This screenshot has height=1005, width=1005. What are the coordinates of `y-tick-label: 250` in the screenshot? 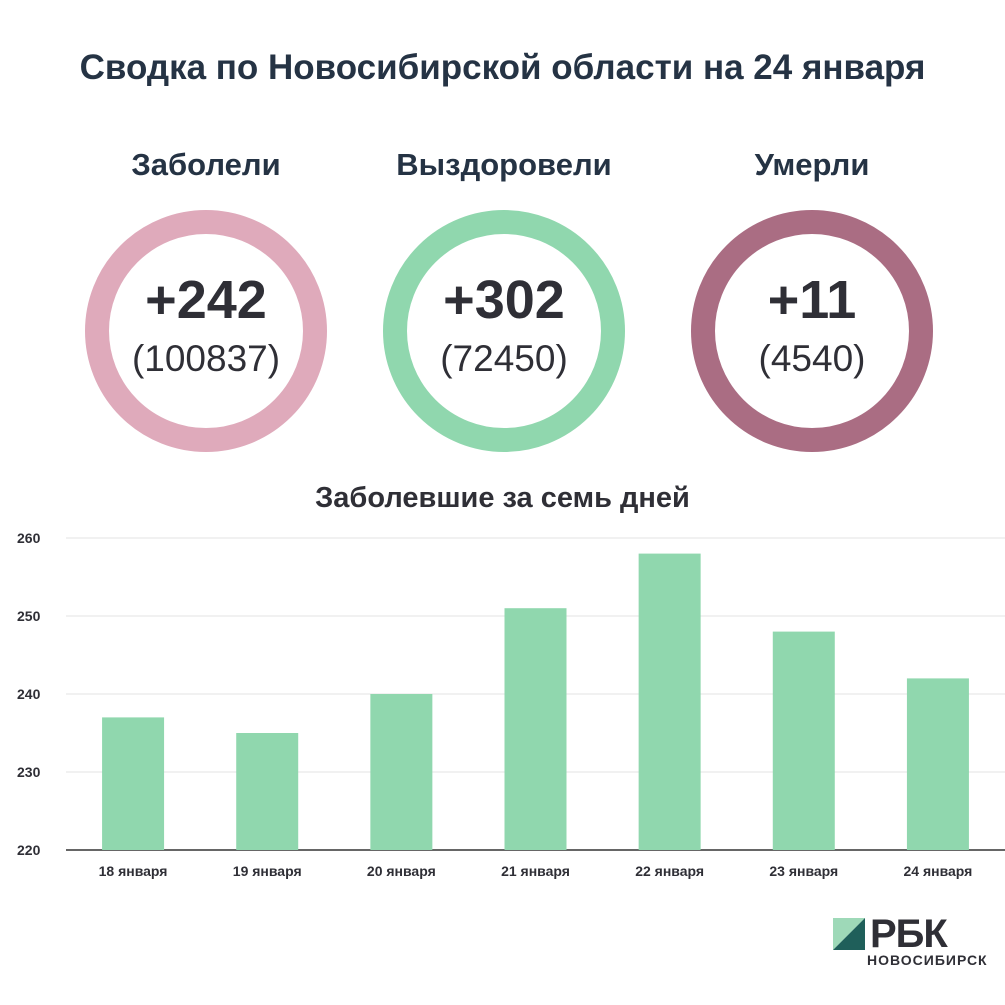 It's located at (29, 616).